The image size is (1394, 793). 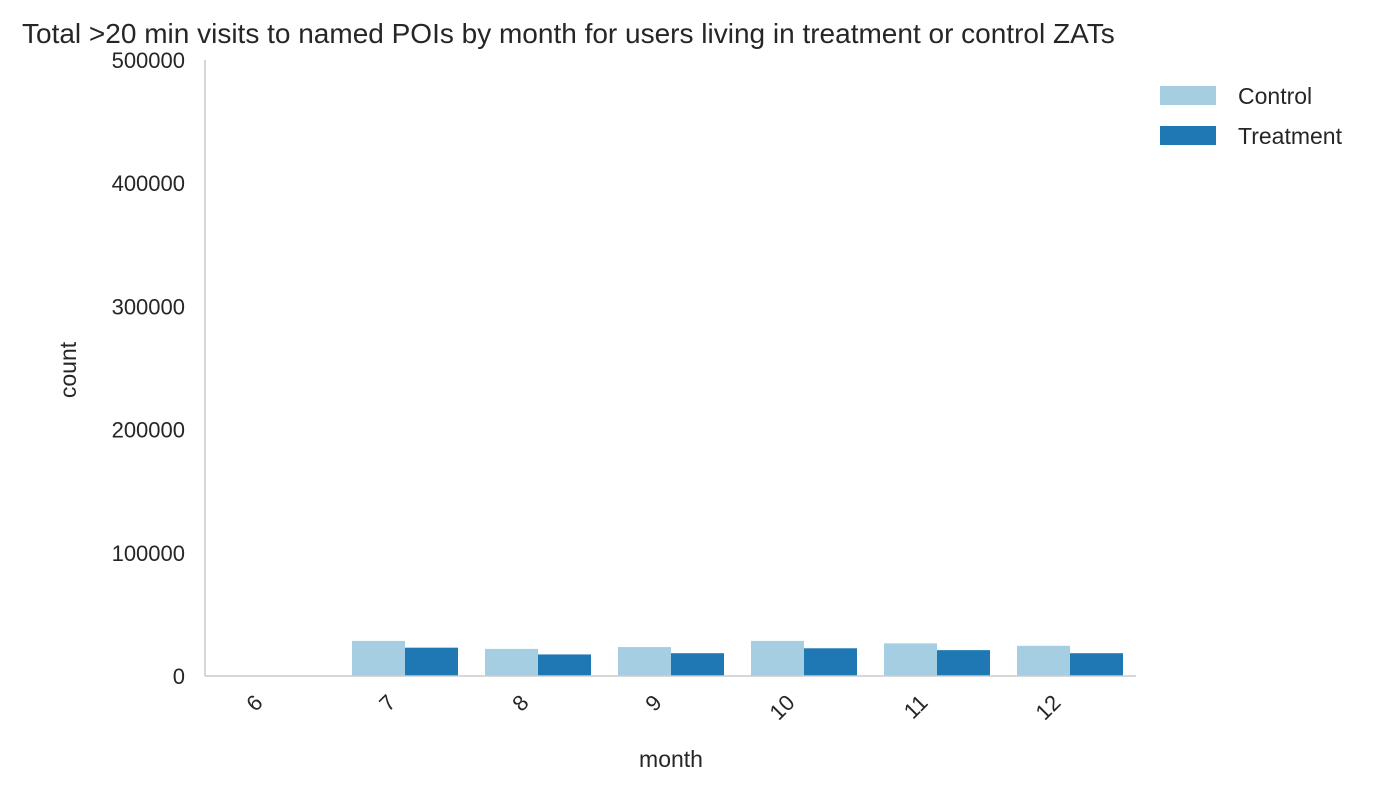 What do you see at coordinates (520, 703) in the screenshot?
I see `x-tick-label: 8` at bounding box center [520, 703].